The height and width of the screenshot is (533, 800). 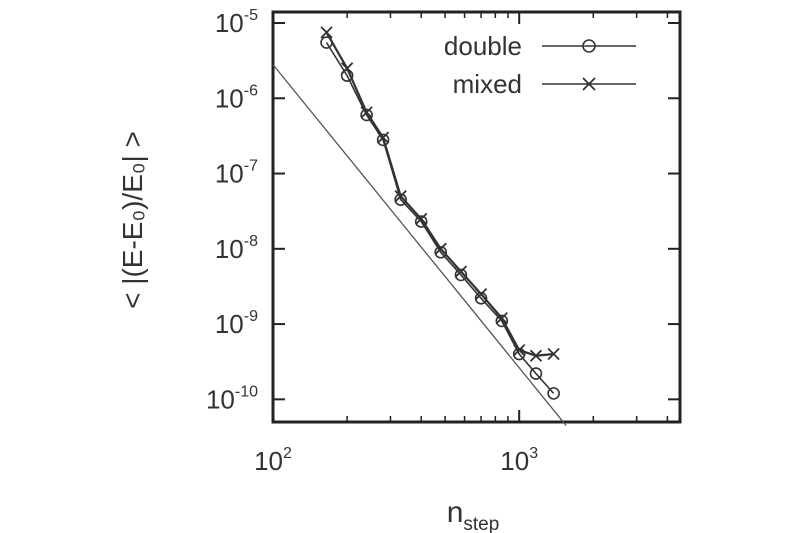 I want to click on legend-item-double: double, so click(x=540, y=46).